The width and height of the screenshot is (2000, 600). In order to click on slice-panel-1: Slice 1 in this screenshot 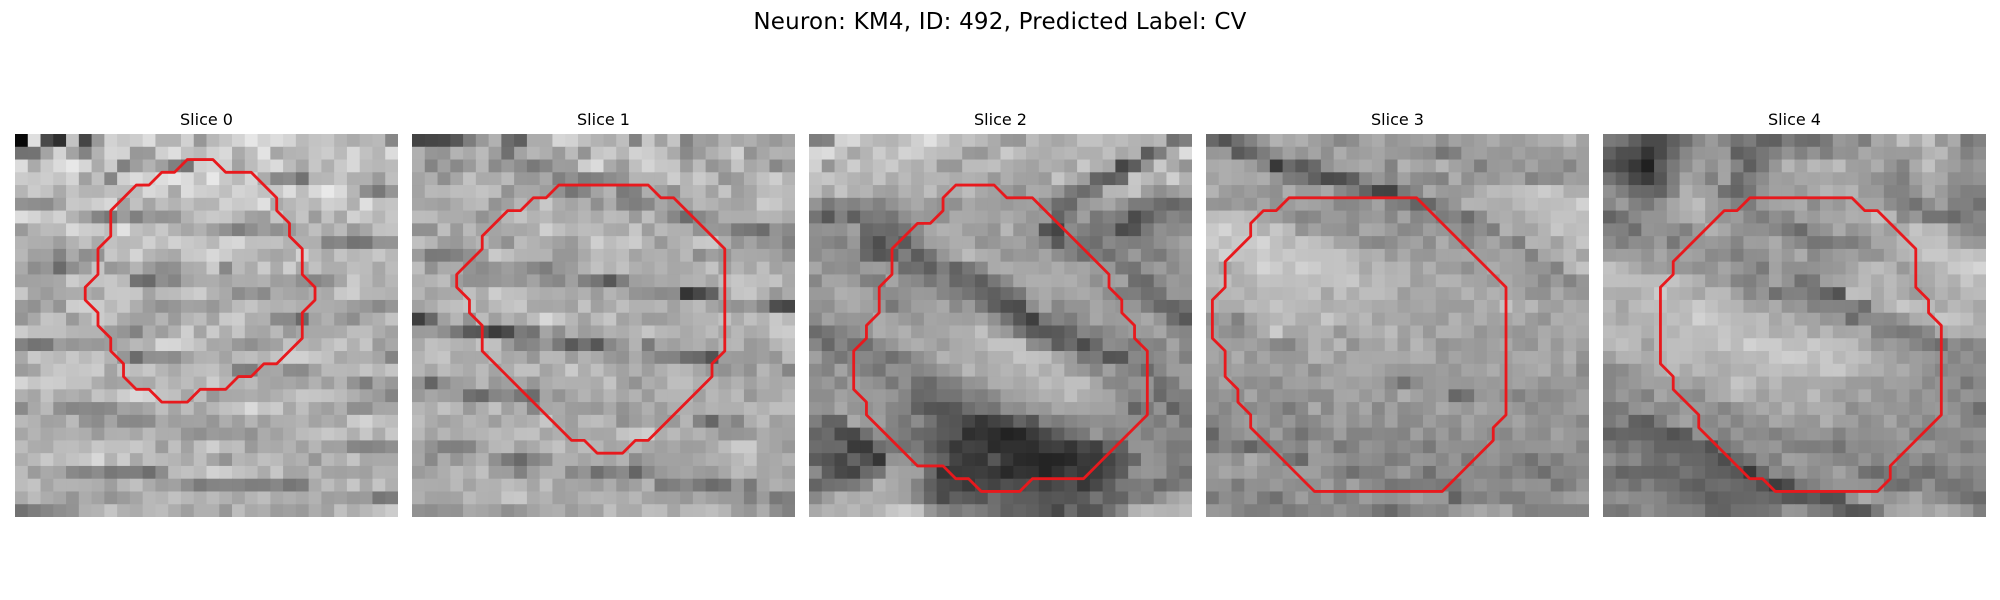, I will do `click(603, 314)`.